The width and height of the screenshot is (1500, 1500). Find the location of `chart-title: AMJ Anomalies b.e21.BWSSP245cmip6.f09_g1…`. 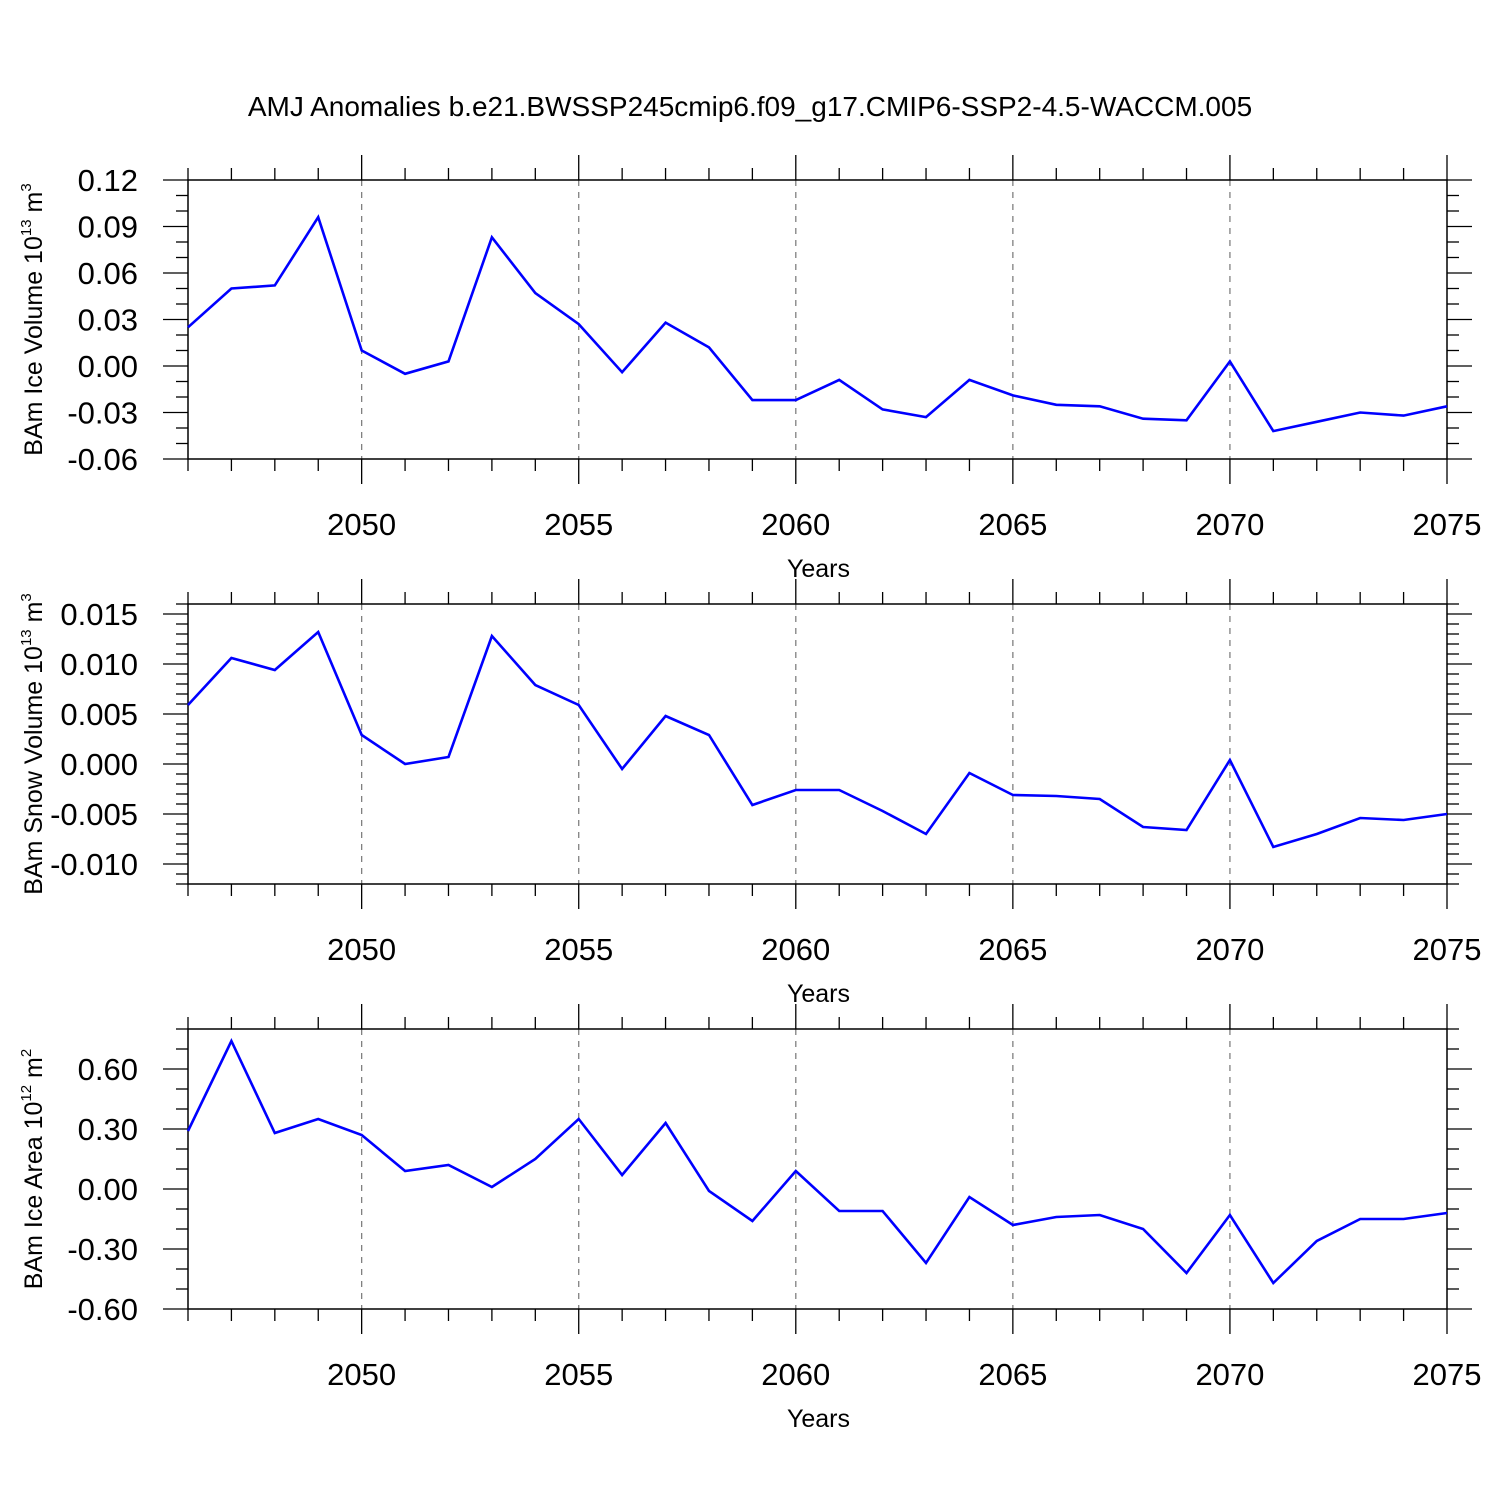

chart-title: AMJ Anomalies b.e21.BWSSP245cmip6.f09_g1… is located at coordinates (750, 106).